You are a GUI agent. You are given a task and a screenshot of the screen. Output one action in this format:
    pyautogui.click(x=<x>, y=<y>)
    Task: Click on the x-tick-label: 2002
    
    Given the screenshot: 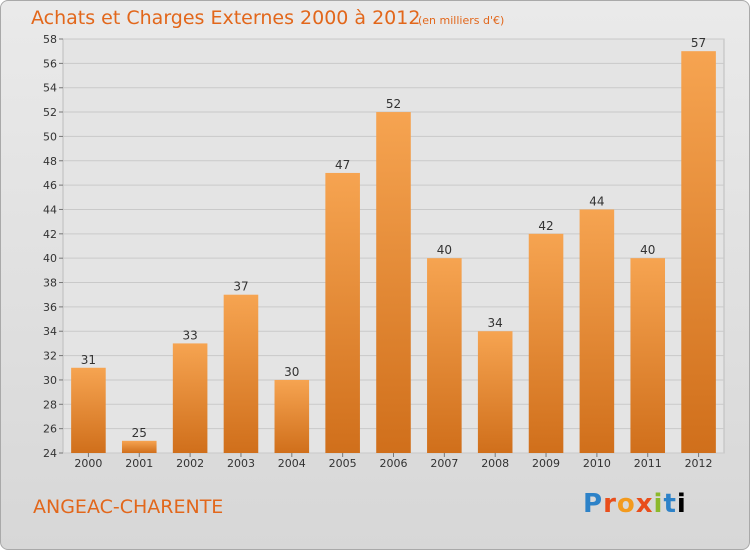 What is the action you would take?
    pyautogui.click(x=190, y=463)
    